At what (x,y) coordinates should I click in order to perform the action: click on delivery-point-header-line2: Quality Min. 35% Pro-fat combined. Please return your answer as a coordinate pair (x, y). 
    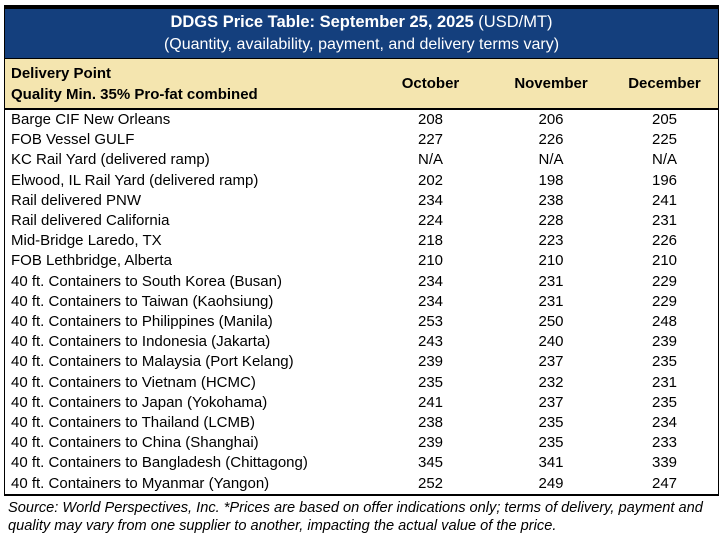
    Looking at the image, I should click on (134, 94).